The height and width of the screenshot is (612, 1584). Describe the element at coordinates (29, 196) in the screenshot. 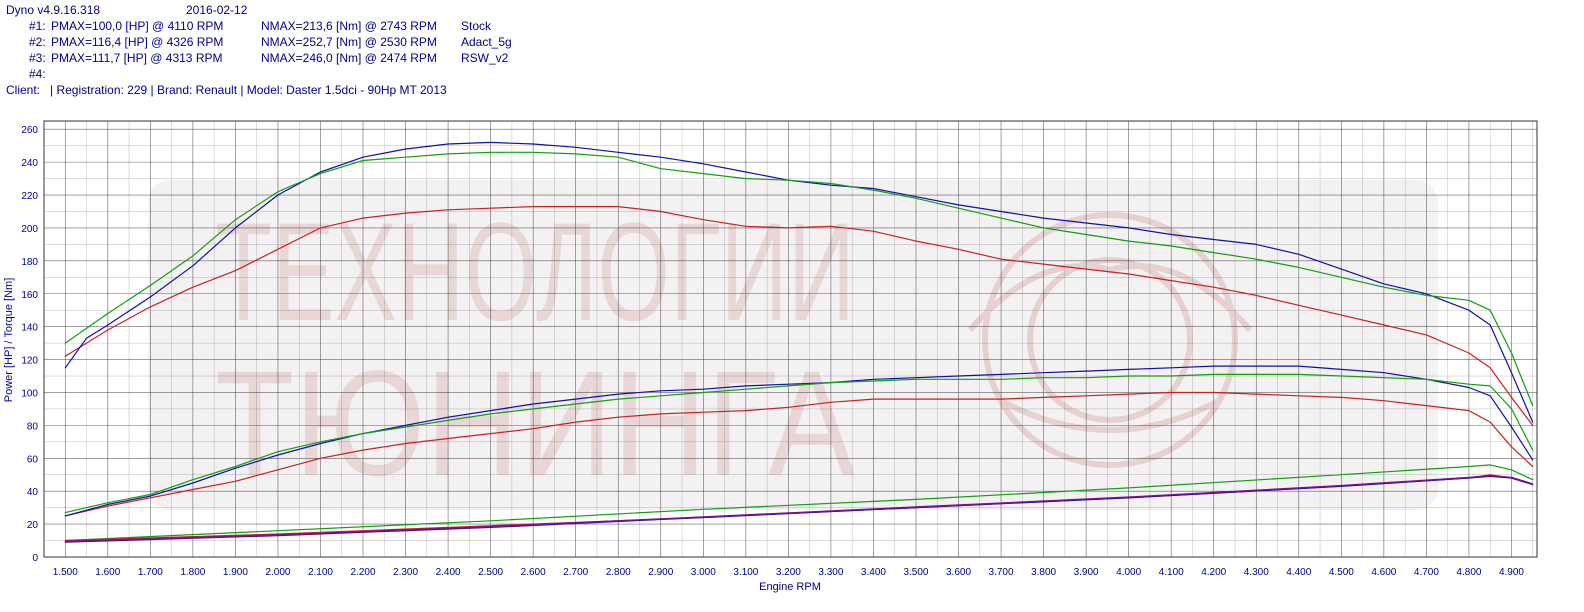

I see `y-tick-label: 220` at that location.